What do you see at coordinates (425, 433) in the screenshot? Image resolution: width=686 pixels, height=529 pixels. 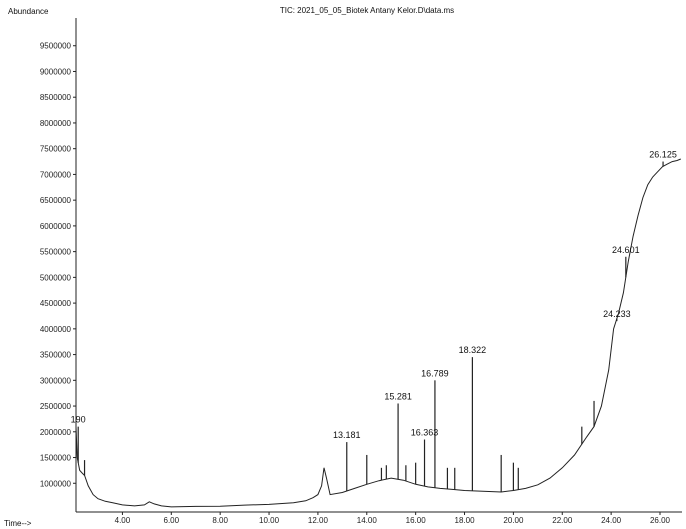 I see `peak-label: 16.363` at bounding box center [425, 433].